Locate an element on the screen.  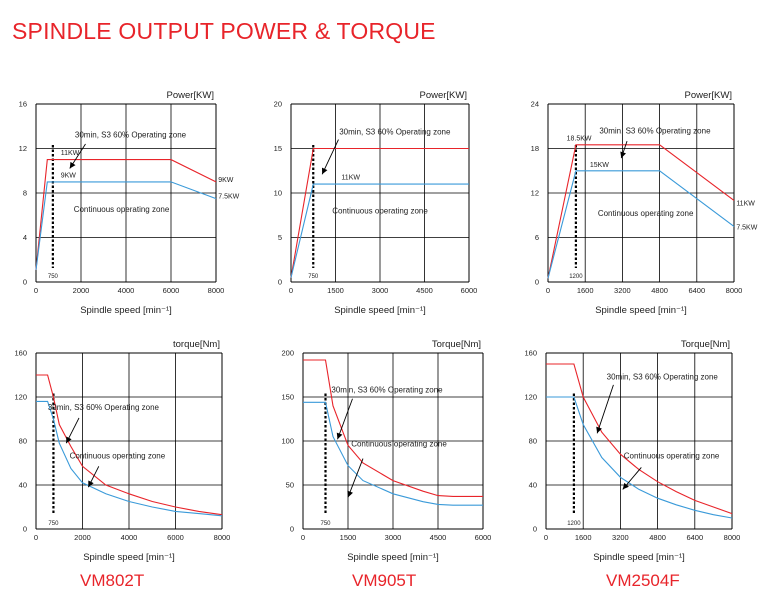
y-tick-label: 24 is located at coordinates (535, 104).